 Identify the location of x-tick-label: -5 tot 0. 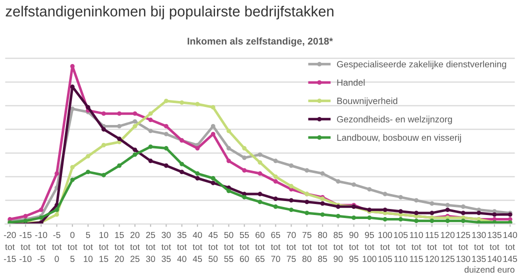
(57, 247).